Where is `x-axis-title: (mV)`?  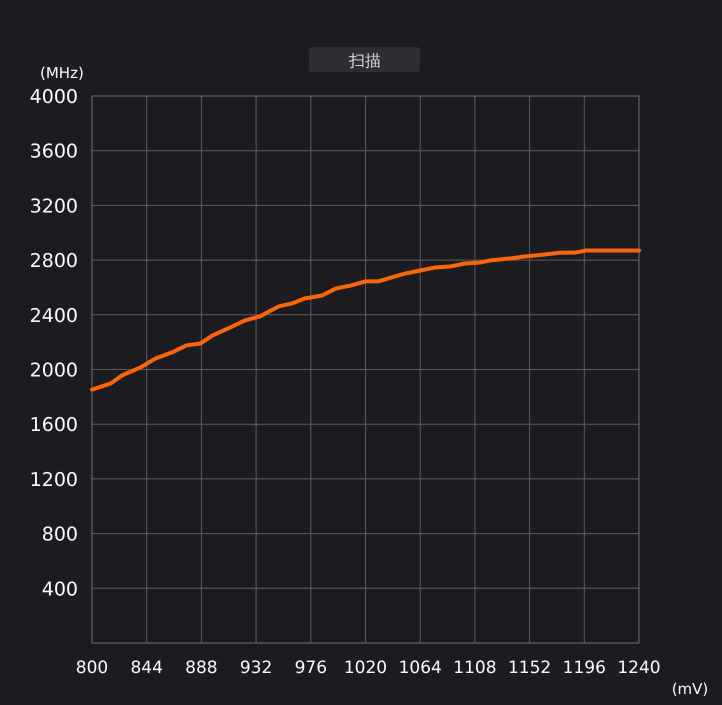 x-axis-title: (mV) is located at coordinates (690, 689).